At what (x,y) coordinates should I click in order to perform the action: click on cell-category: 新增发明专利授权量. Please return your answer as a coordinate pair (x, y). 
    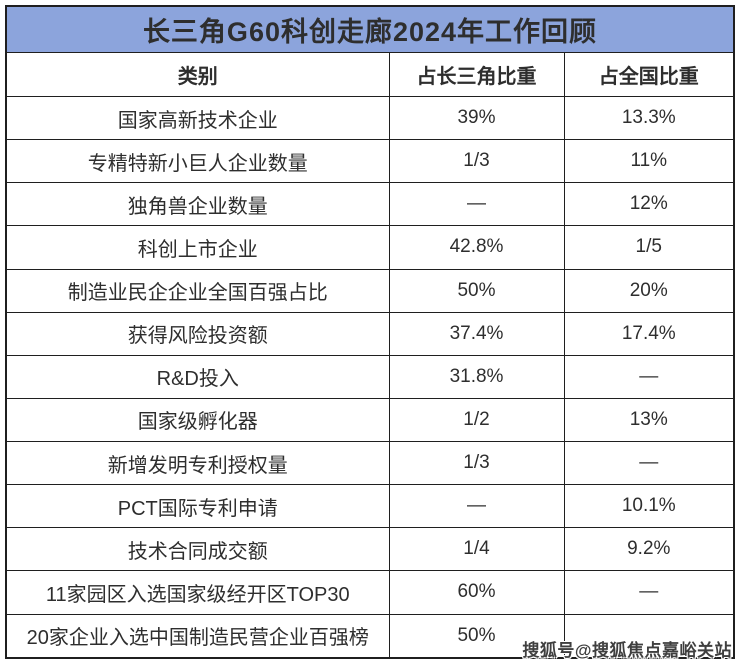
    Looking at the image, I should click on (197, 463).